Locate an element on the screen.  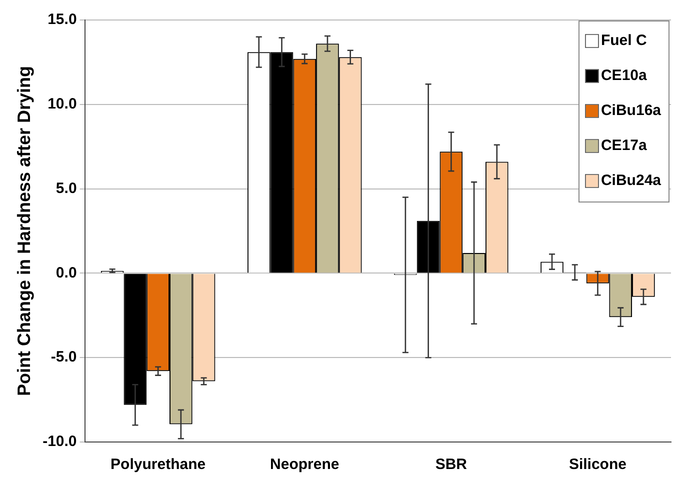
y-tick-label: 0.0 is located at coordinates (66, 273).